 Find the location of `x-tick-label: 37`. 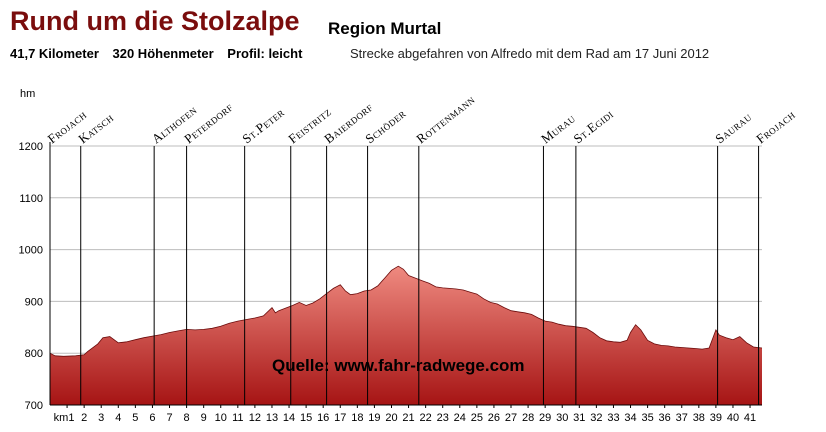

x-tick-label: 37 is located at coordinates (682, 418).